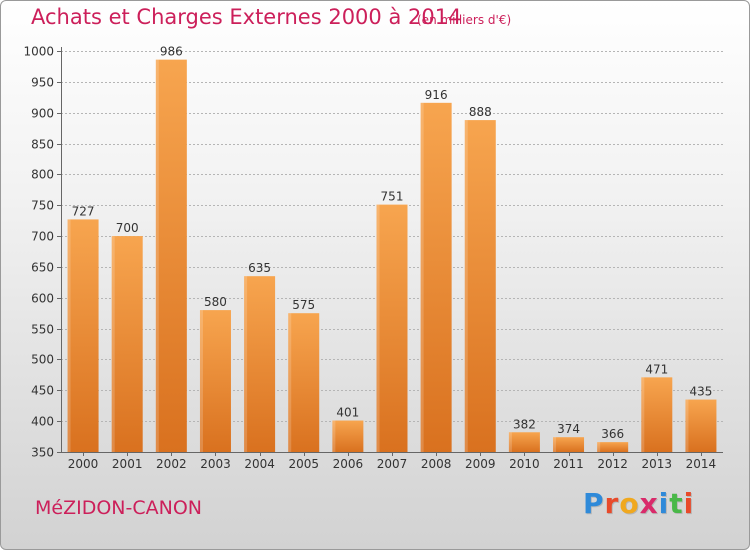  I want to click on bar-2000, so click(83, 335).